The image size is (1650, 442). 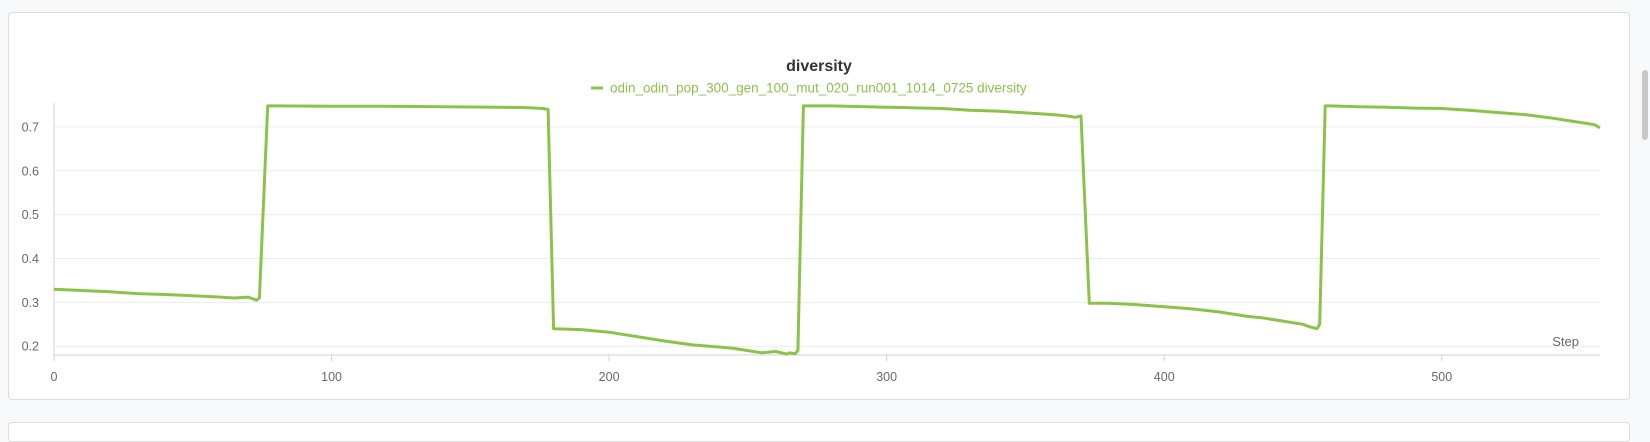 I want to click on y-tick-label: 0.5, so click(x=30, y=215).